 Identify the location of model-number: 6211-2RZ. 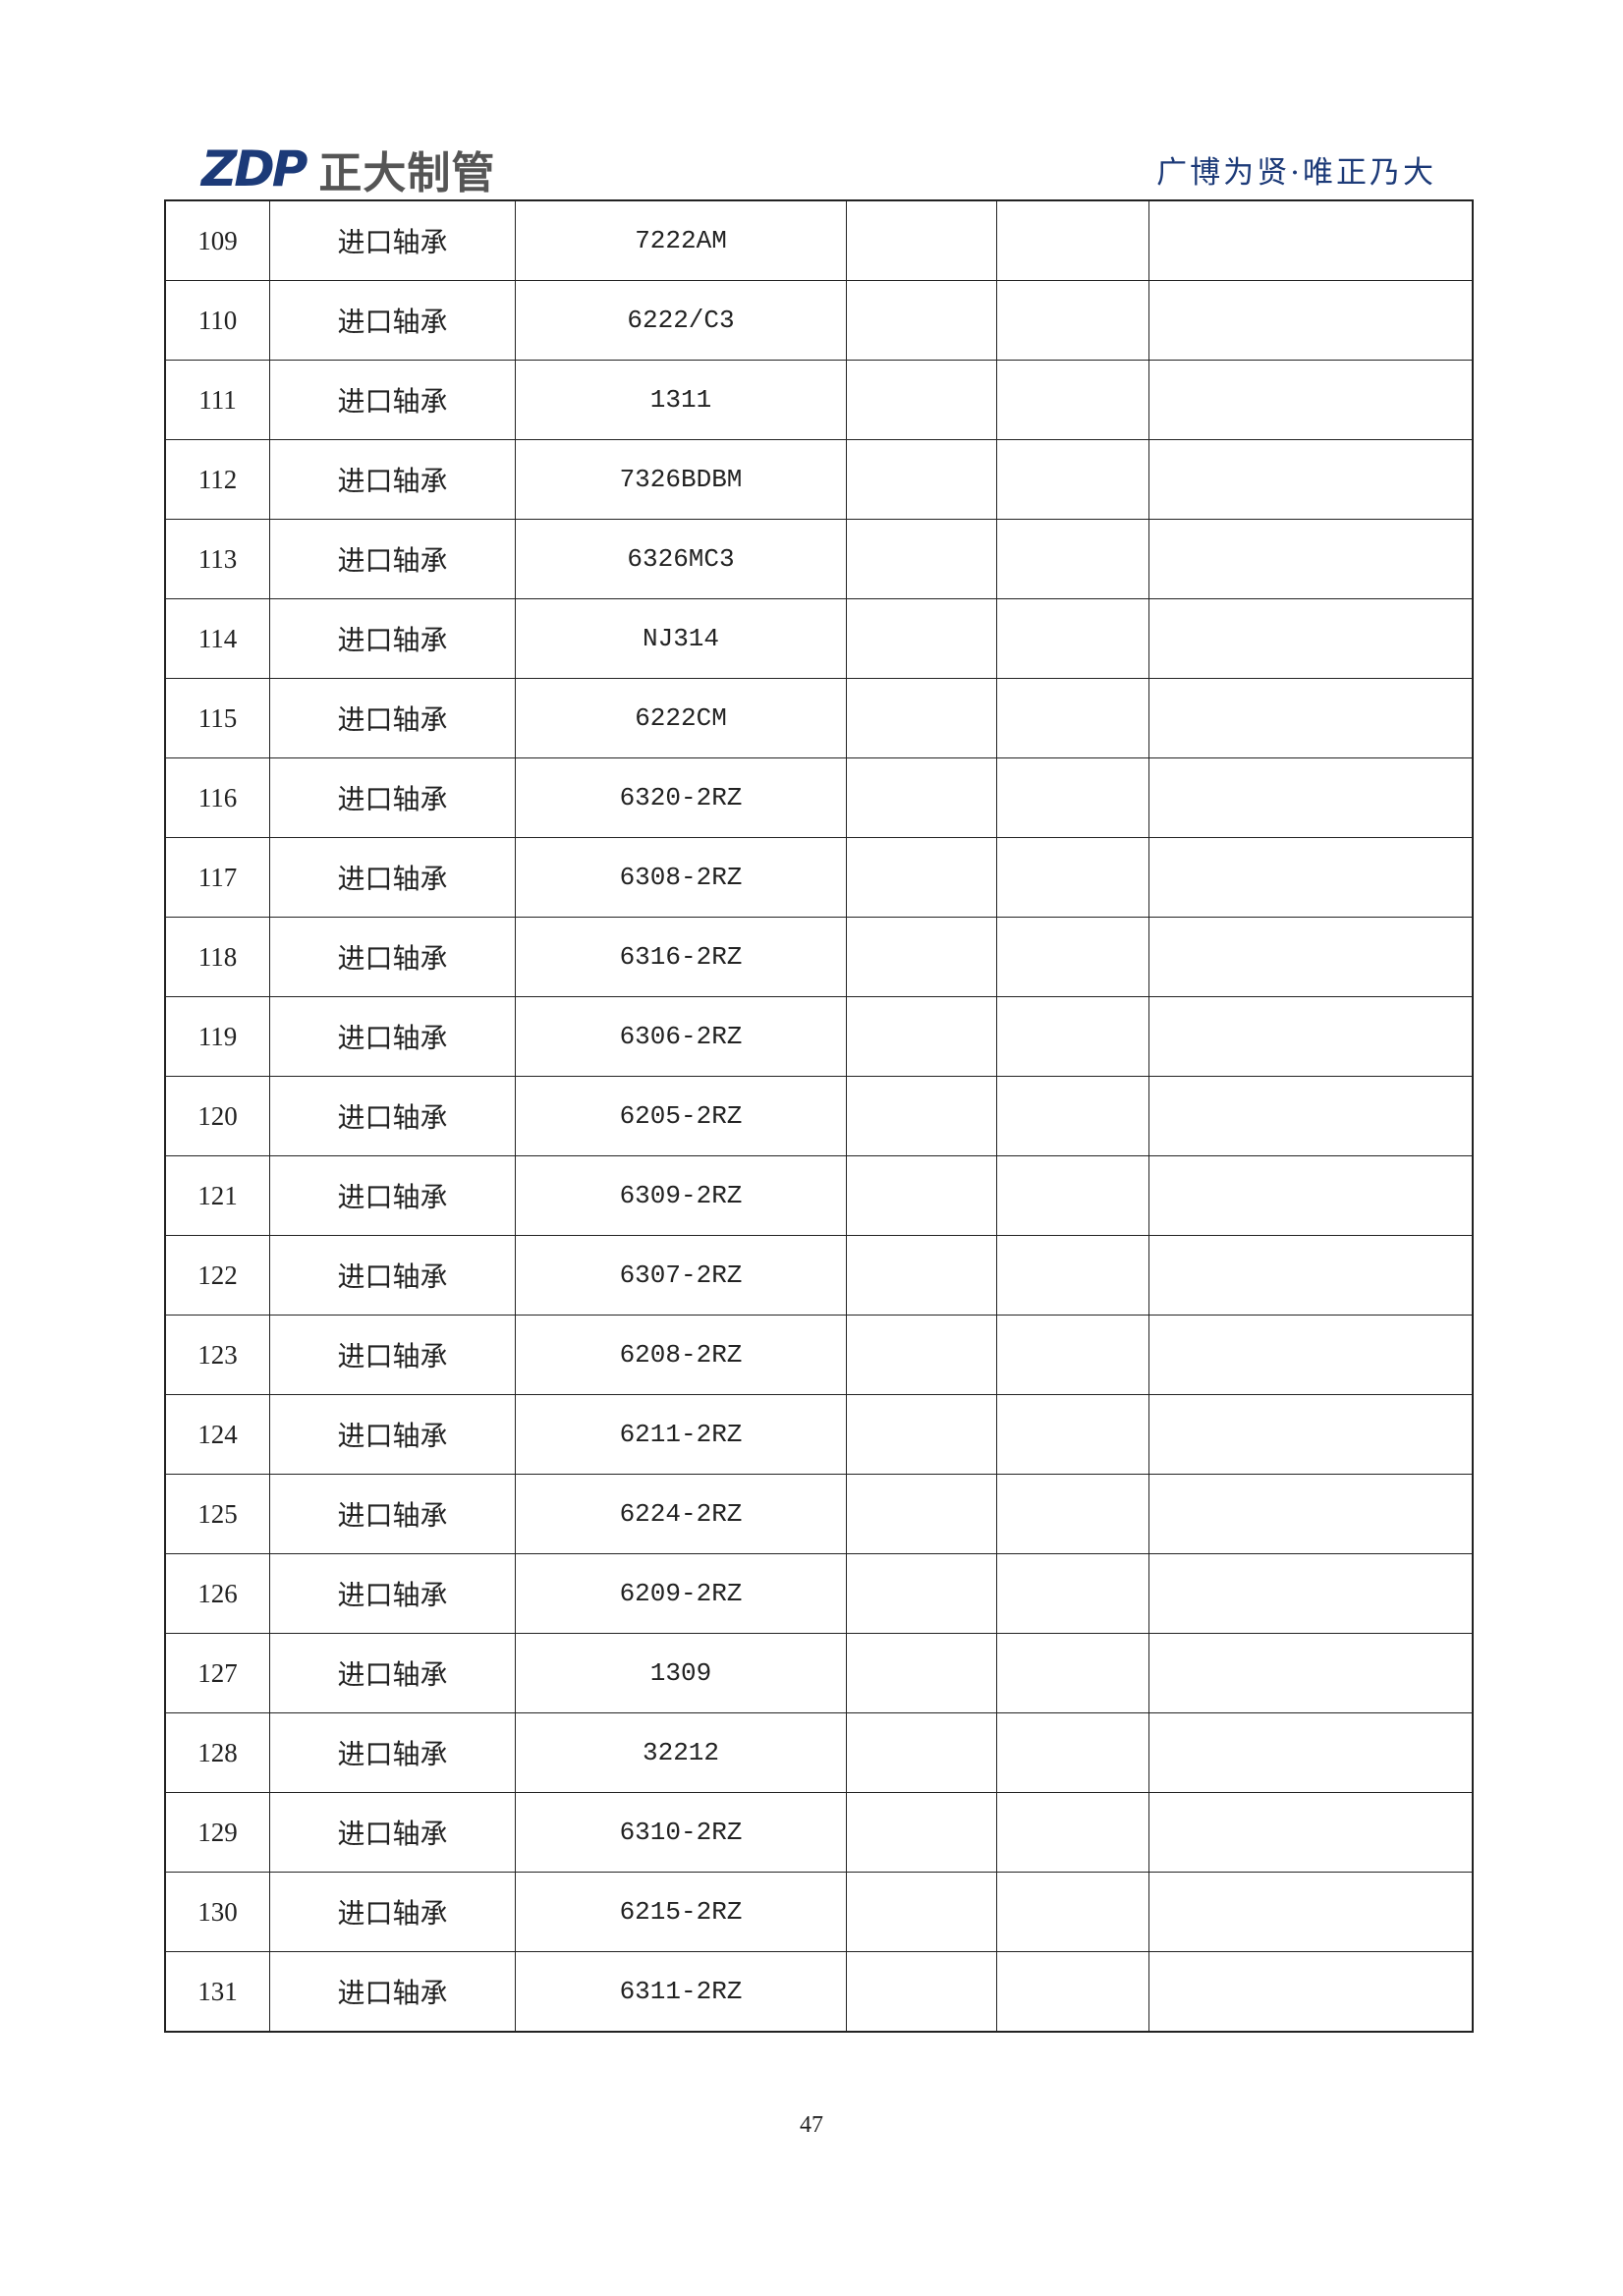
(681, 1434).